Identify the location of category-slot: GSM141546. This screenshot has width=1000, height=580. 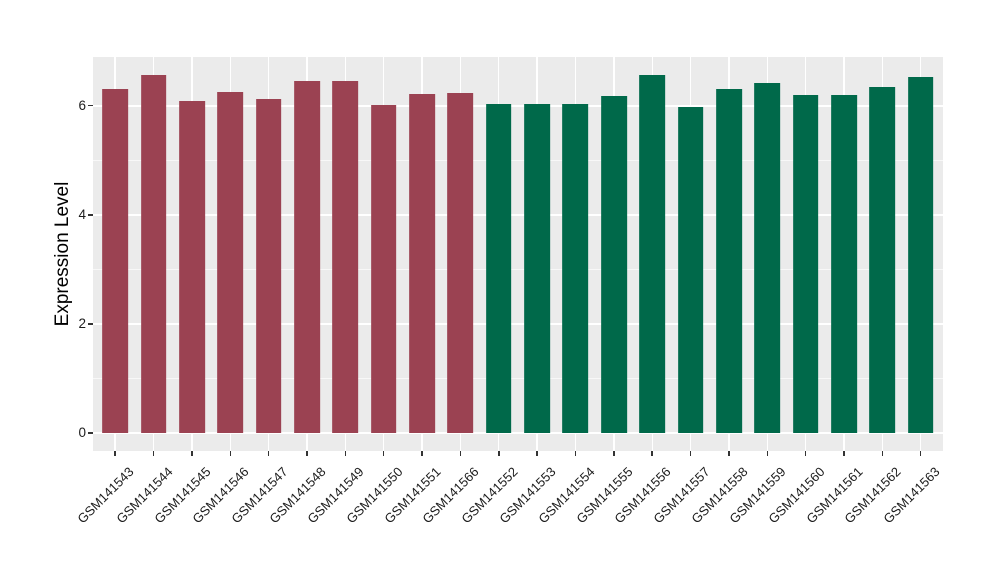
(221, 291).